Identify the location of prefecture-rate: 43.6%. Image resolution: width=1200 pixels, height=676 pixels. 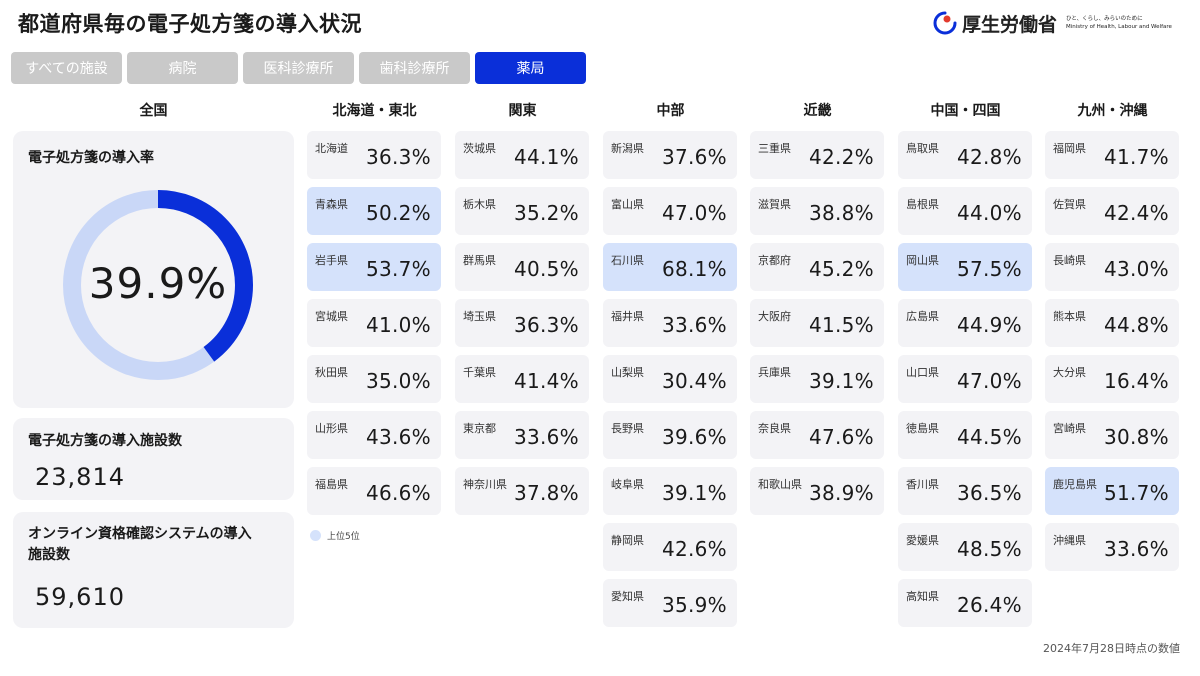
(398, 437).